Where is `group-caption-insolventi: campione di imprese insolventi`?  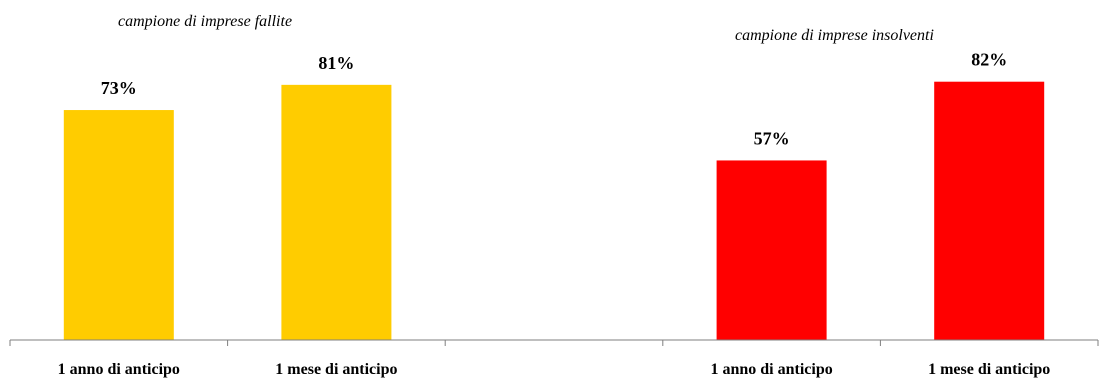 group-caption-insolventi: campione di imprese insolventi is located at coordinates (834, 35).